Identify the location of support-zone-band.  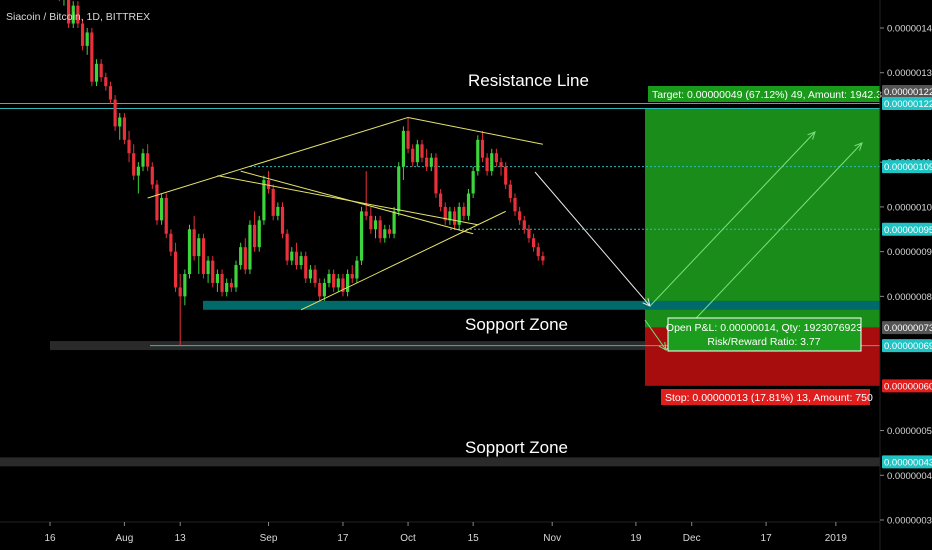
(541, 305).